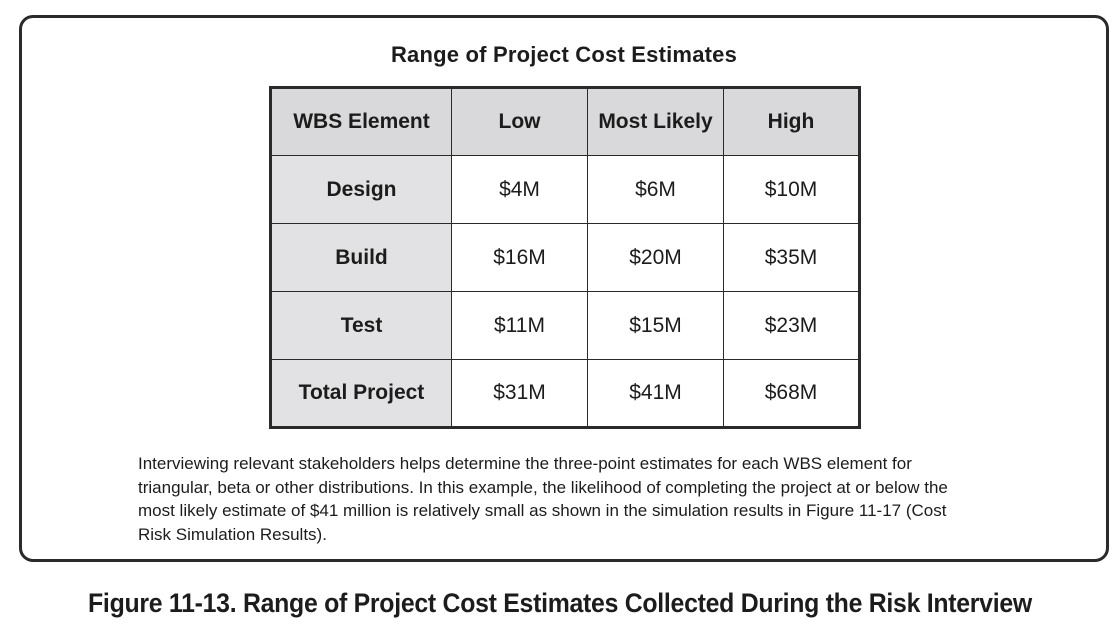 The height and width of the screenshot is (638, 1120). Describe the element at coordinates (791, 325) in the screenshot. I see `cell-high: $23M` at that location.